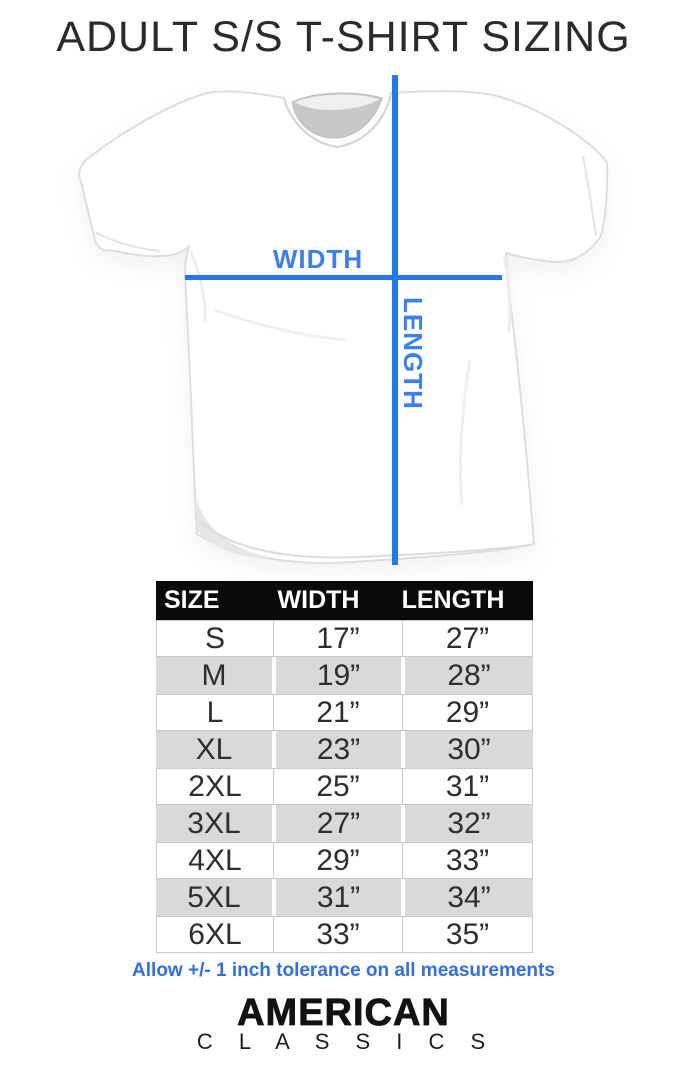 This screenshot has height=1080, width=687. I want to click on table-row: L 21” 29”, so click(344, 712).